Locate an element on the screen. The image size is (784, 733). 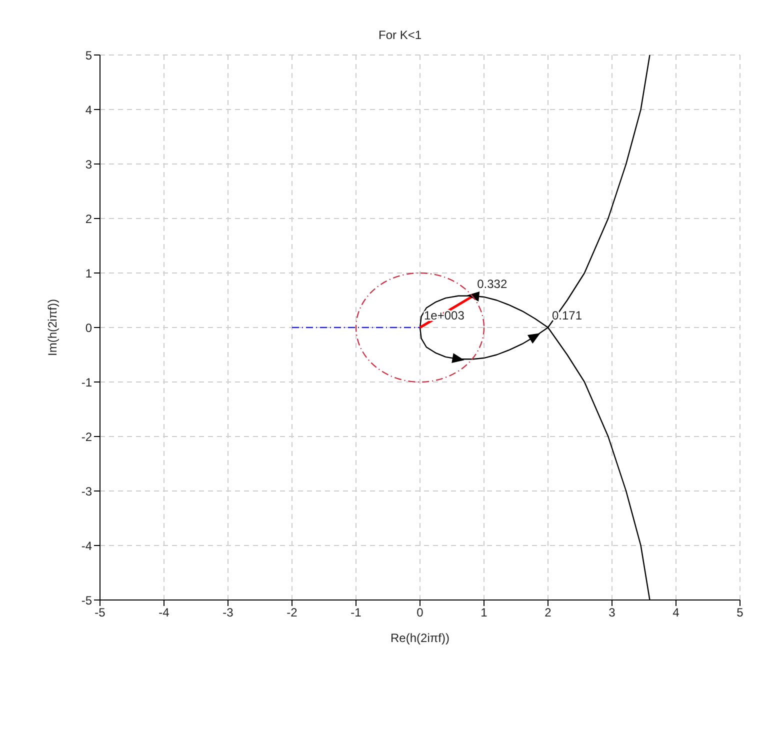
x-tick-label: 0 is located at coordinates (420, 613).